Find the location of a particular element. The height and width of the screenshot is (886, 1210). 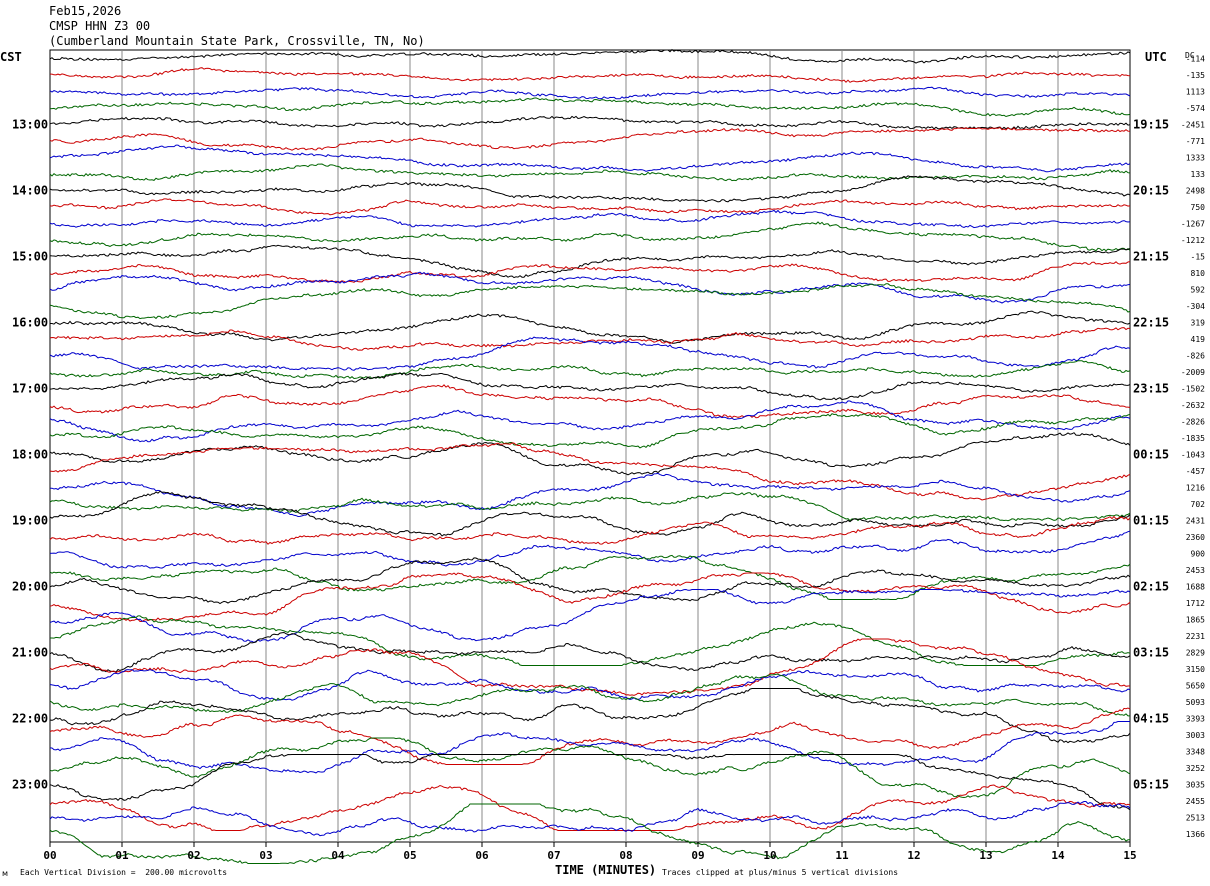

utc-axis-label: UTC is located at coordinates (1156, 57).